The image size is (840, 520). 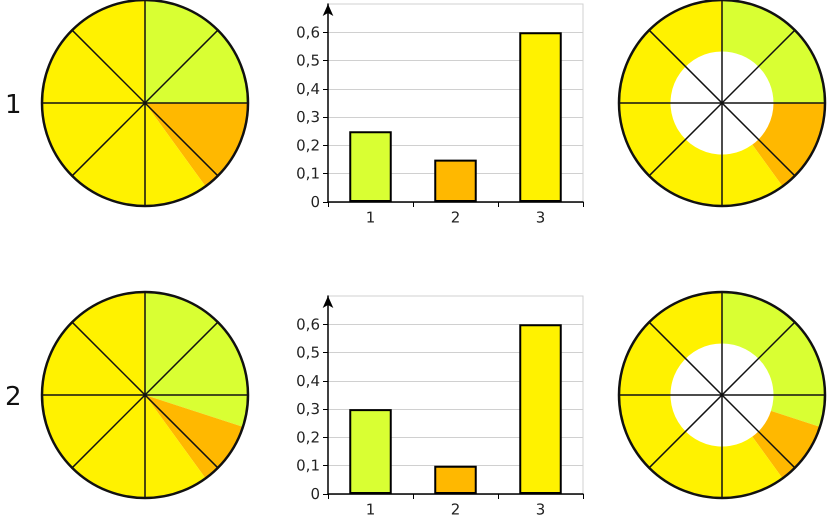 I want to click on text: 2, so click(x=13, y=397).